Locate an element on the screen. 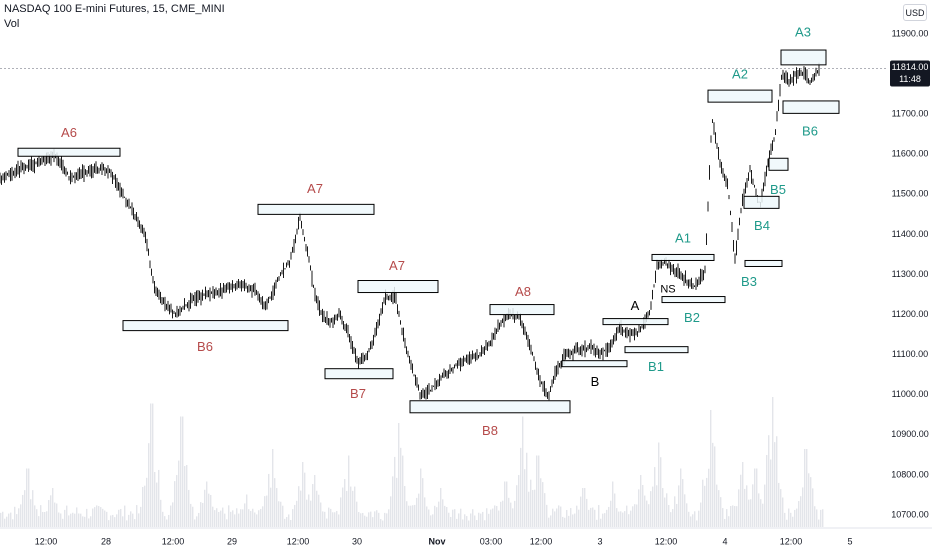 This screenshot has width=932, height=555. current-price-tag is located at coordinates (910, 73).